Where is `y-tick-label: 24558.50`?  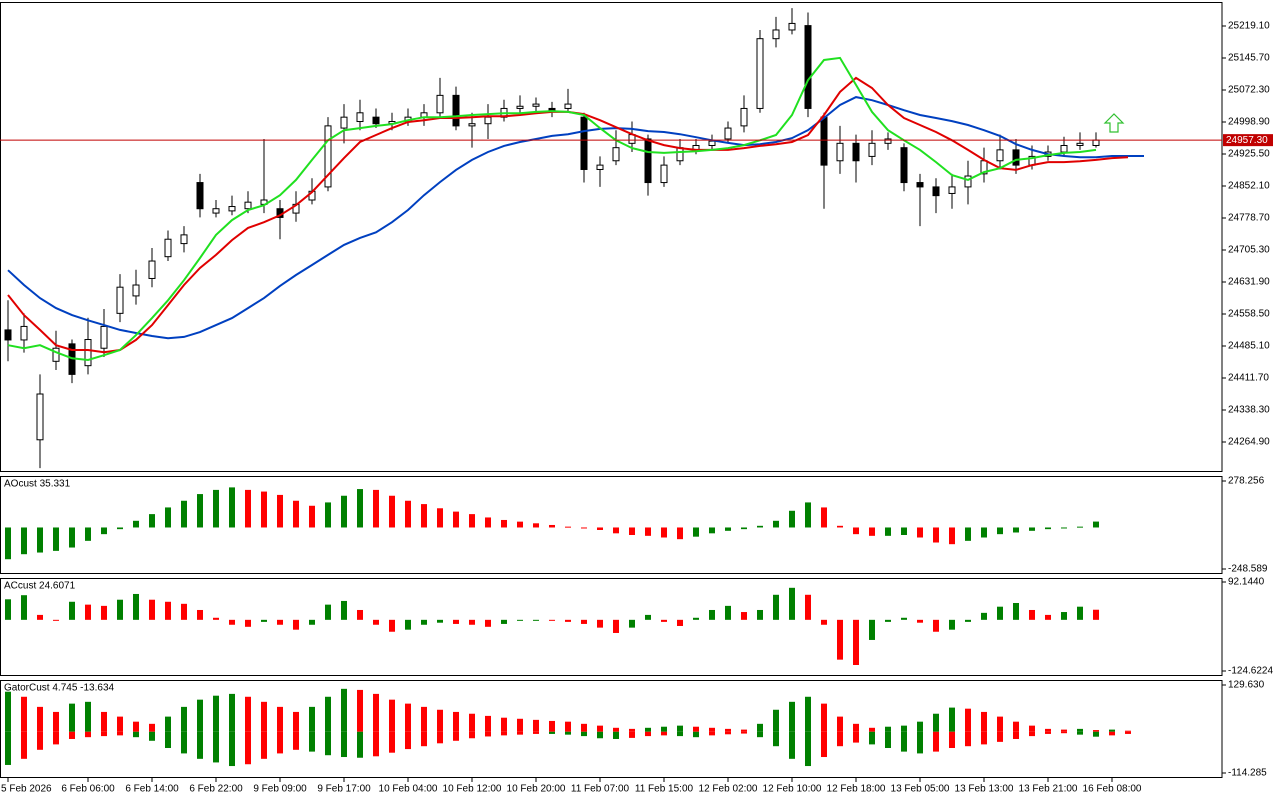 y-tick-label: 24558.50 is located at coordinates (1249, 314).